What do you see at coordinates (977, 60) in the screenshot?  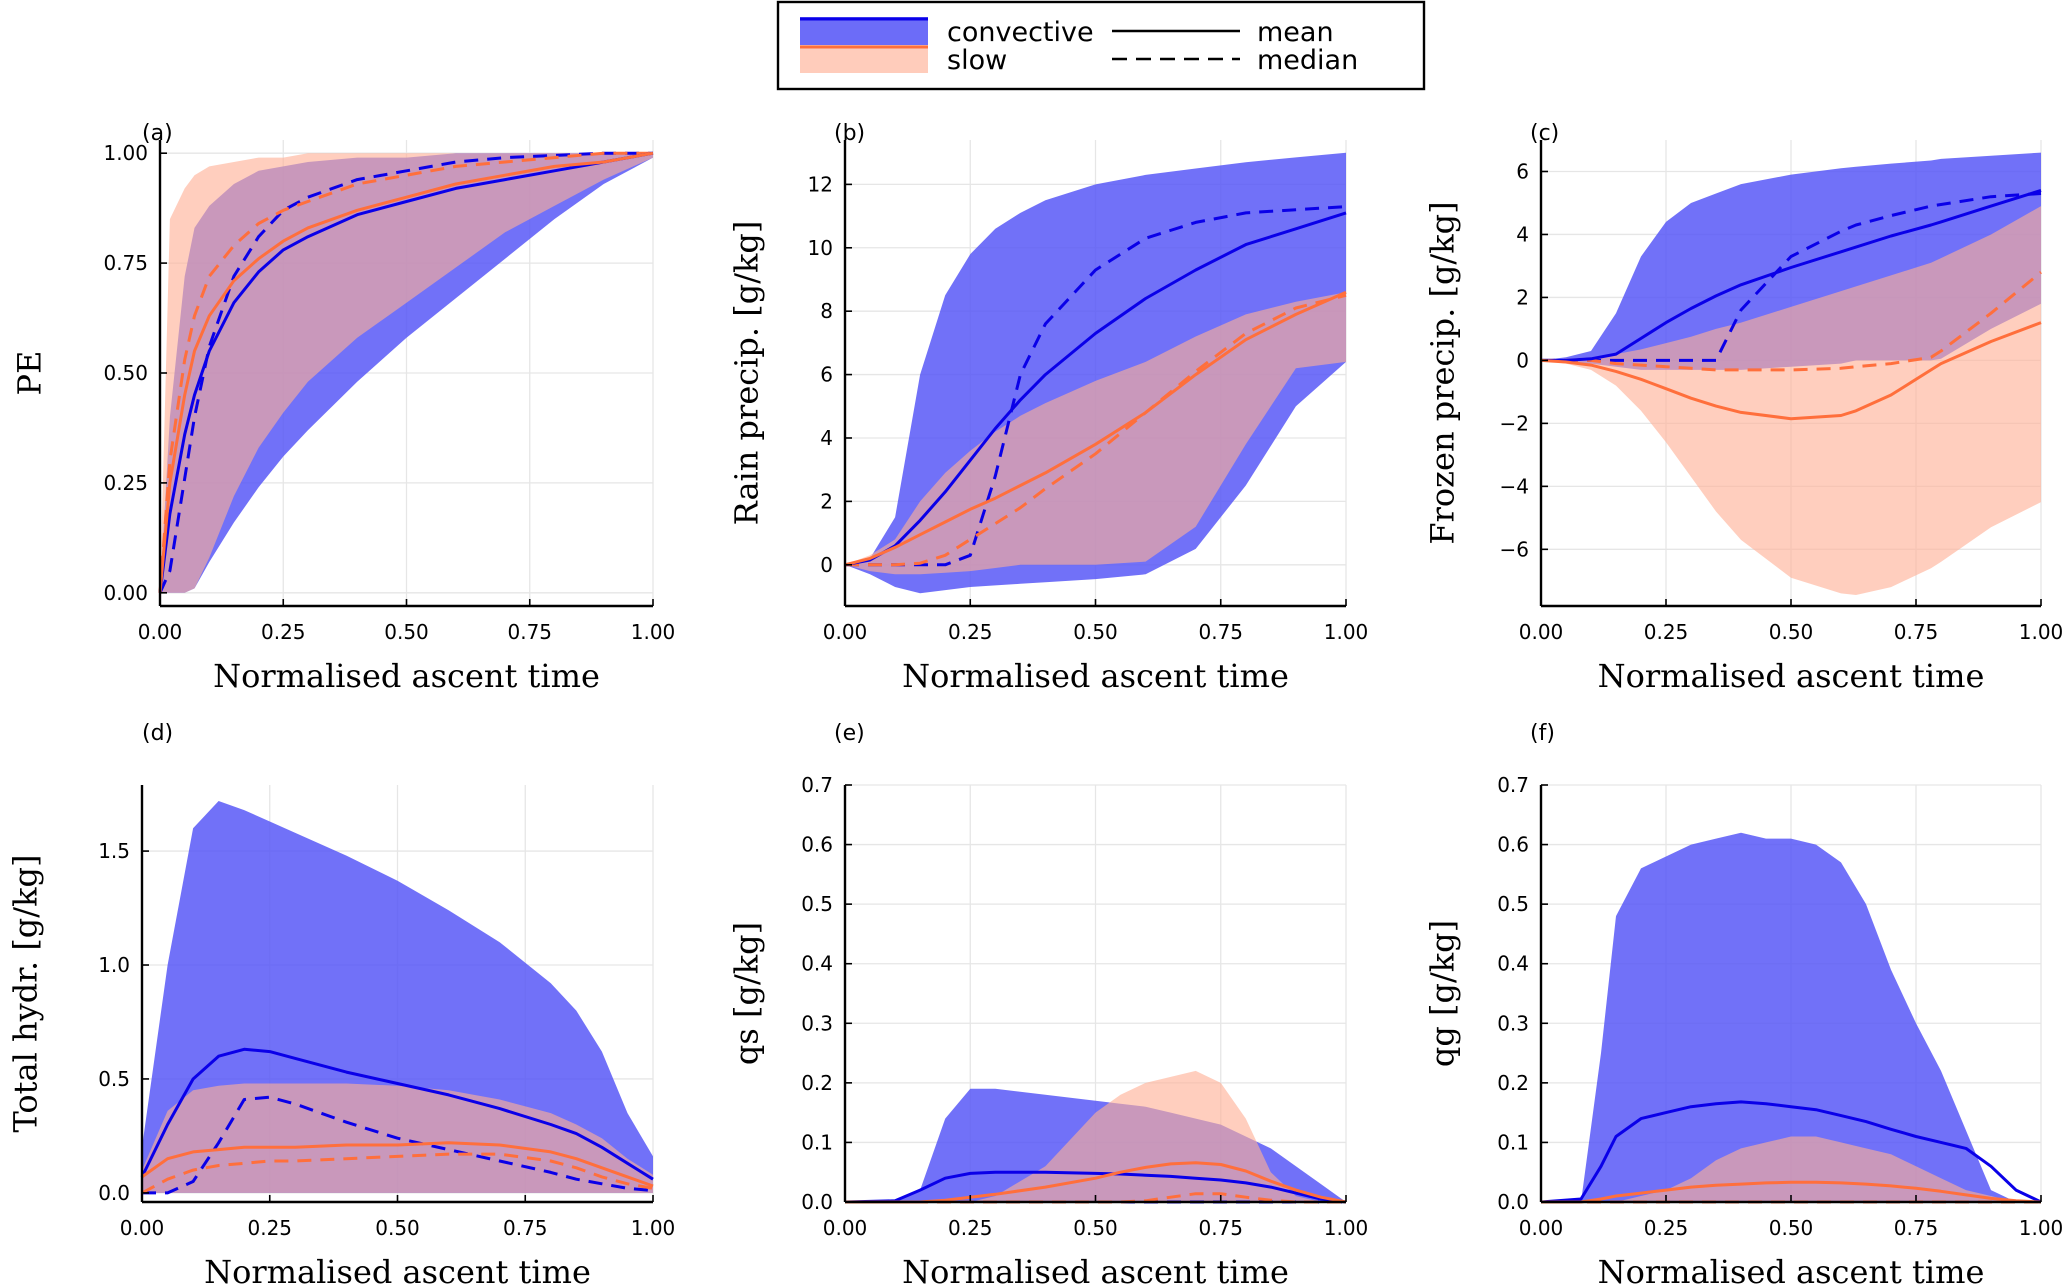 I see `legend-label-slow: slow` at bounding box center [977, 60].